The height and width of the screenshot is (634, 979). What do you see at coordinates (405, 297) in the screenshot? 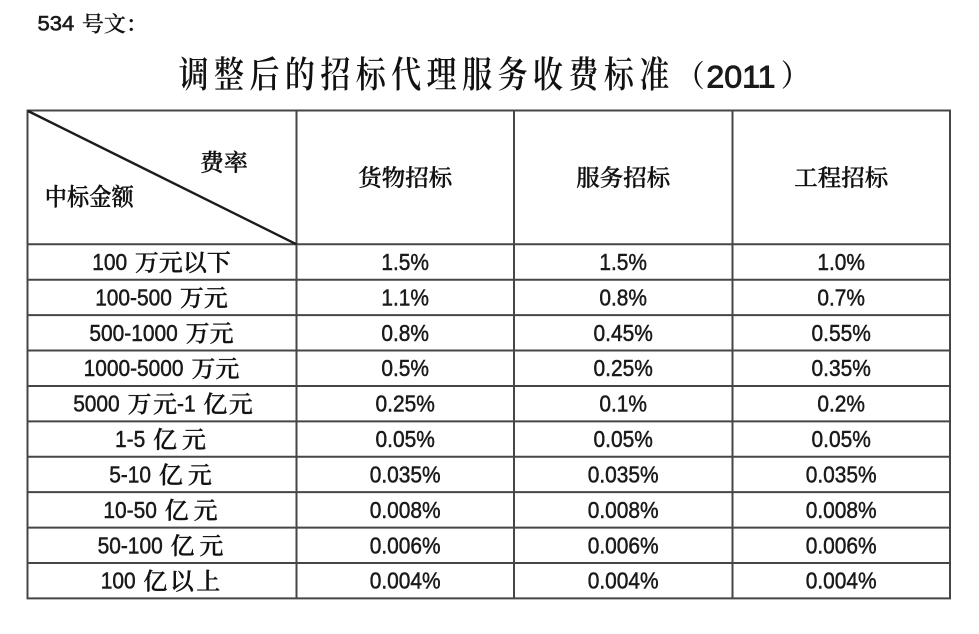
I see `svg-text: 1.1%` at bounding box center [405, 297].